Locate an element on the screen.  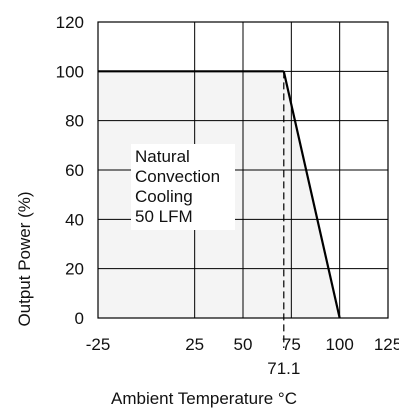
reference-line-label: 71.1 is located at coordinates (283, 368).